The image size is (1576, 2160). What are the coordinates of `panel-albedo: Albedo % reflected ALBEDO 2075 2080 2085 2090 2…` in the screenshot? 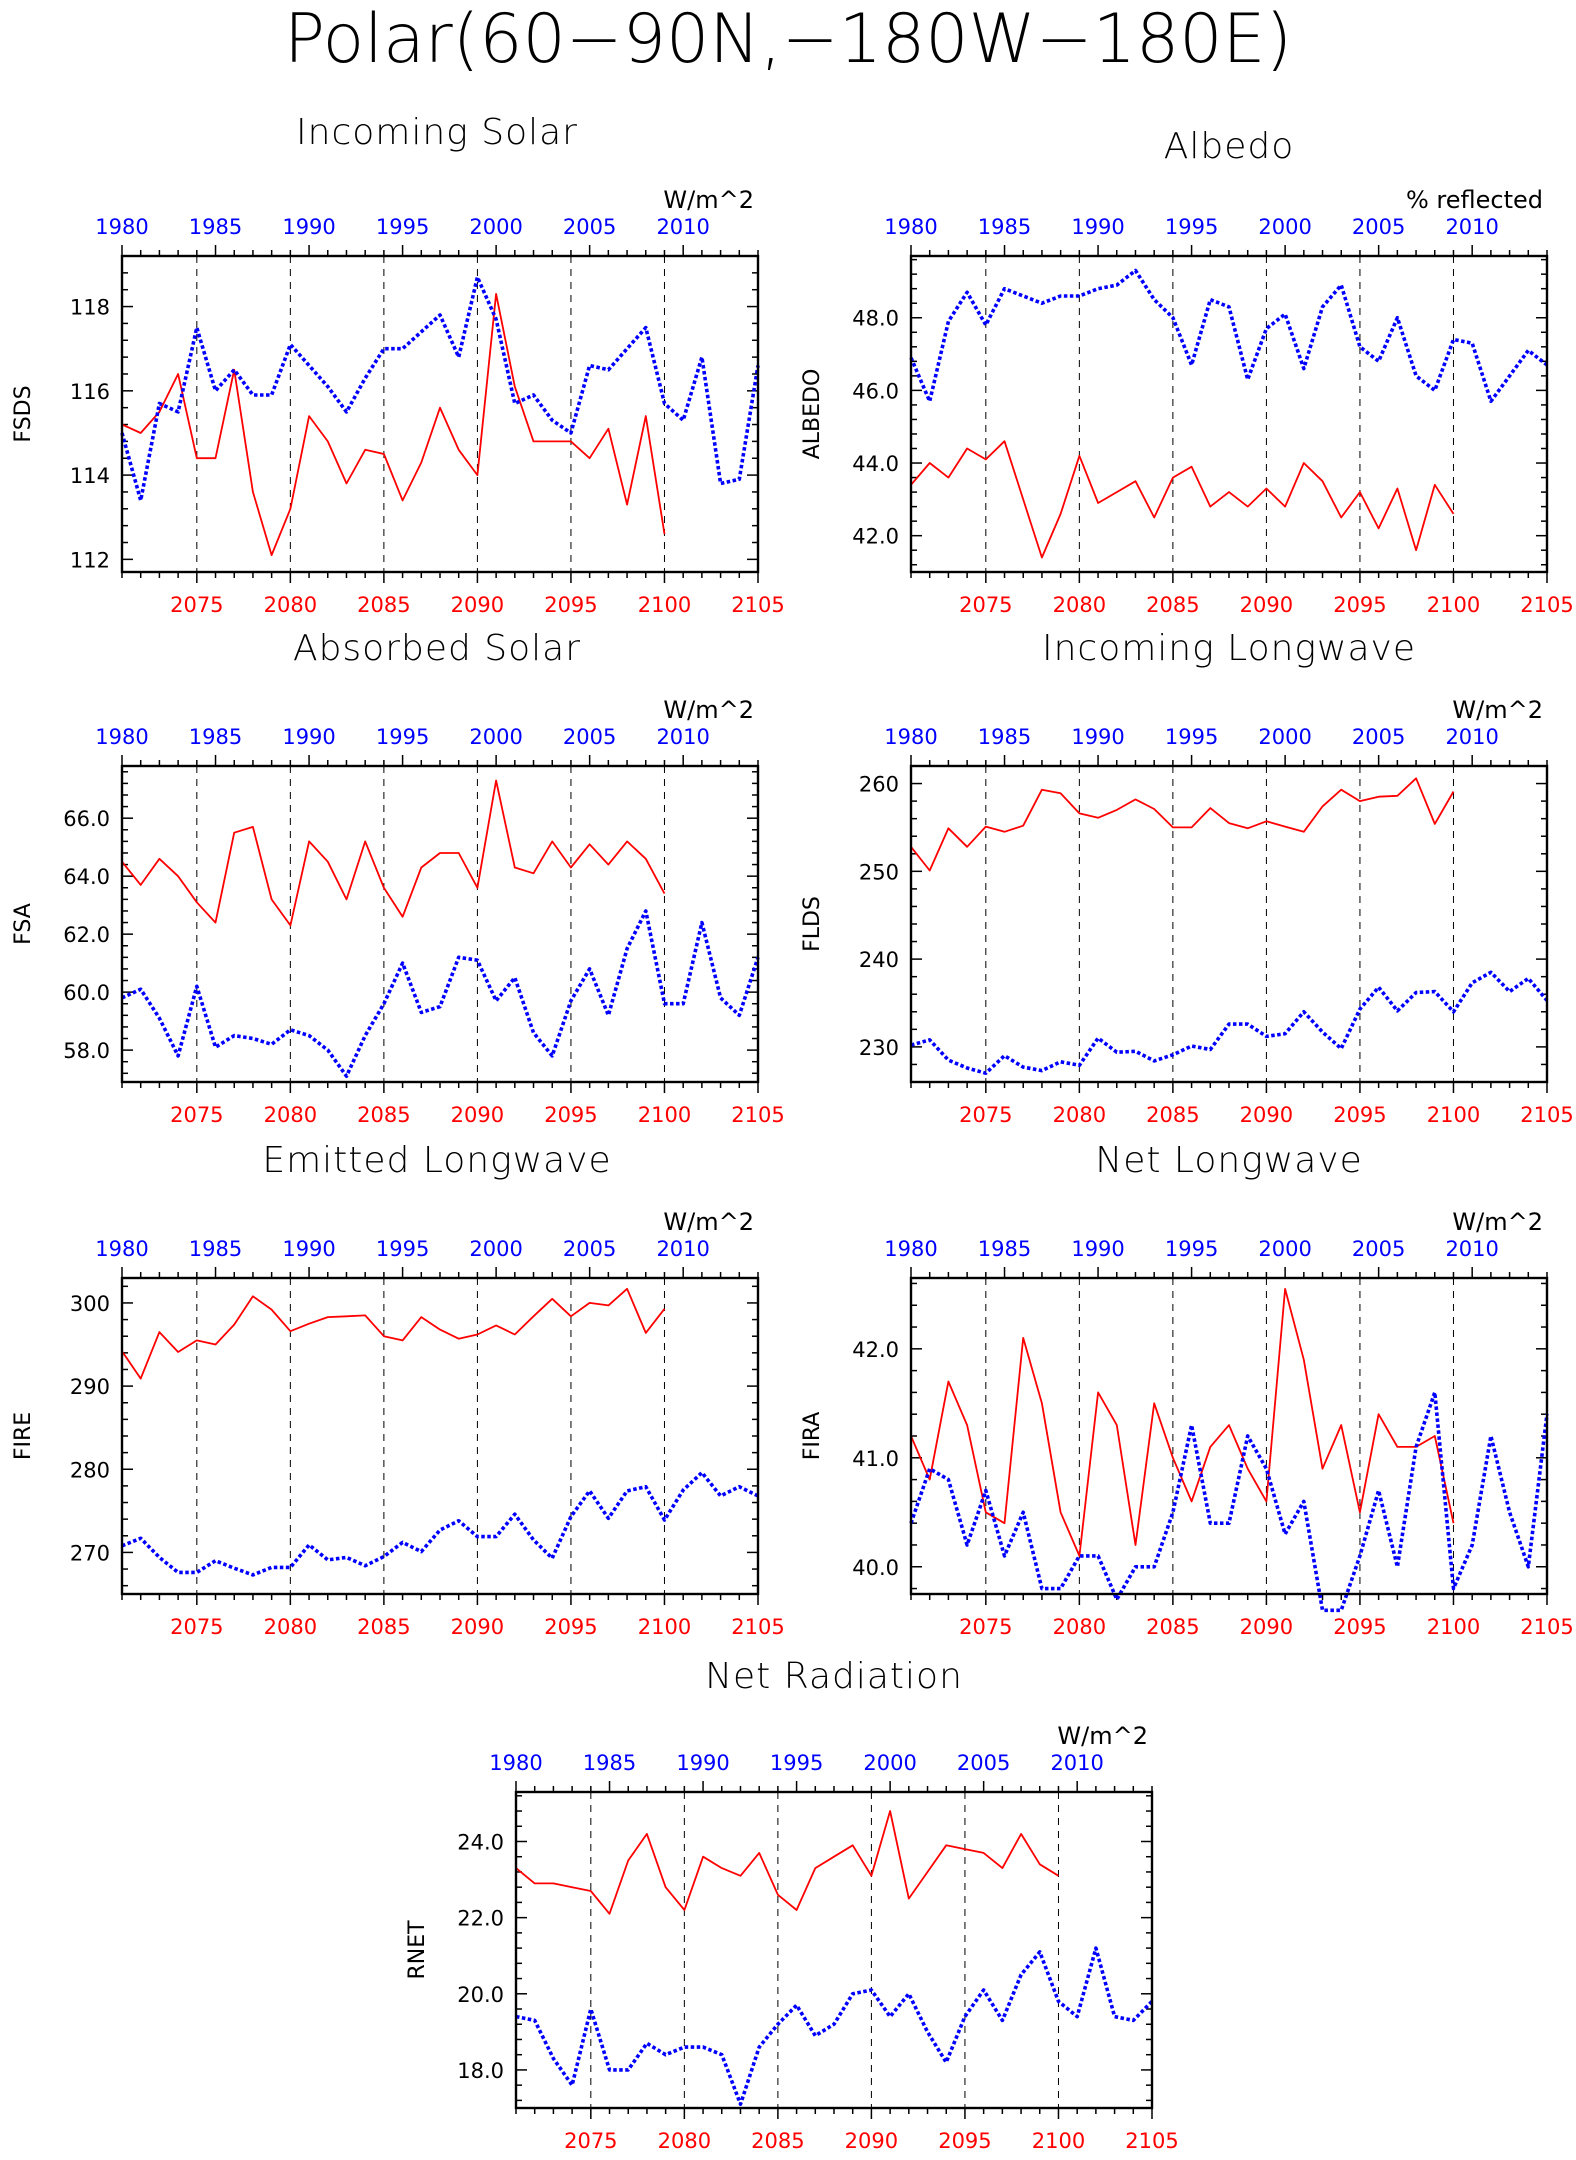 It's located at (1187, 371).